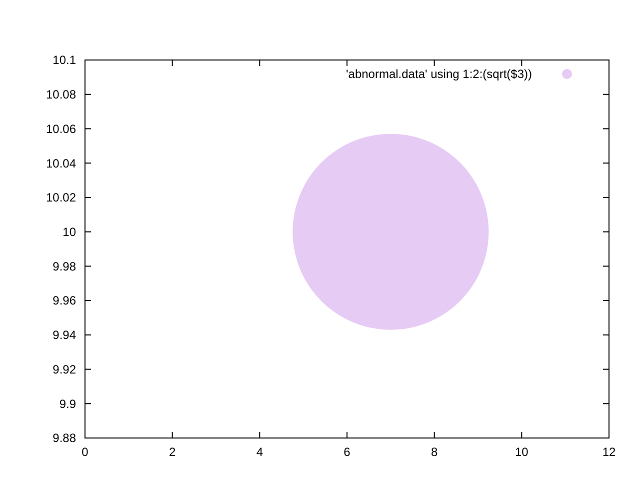 The width and height of the screenshot is (640, 480). What do you see at coordinates (260, 452) in the screenshot?
I see `x-tick-label: 4` at bounding box center [260, 452].